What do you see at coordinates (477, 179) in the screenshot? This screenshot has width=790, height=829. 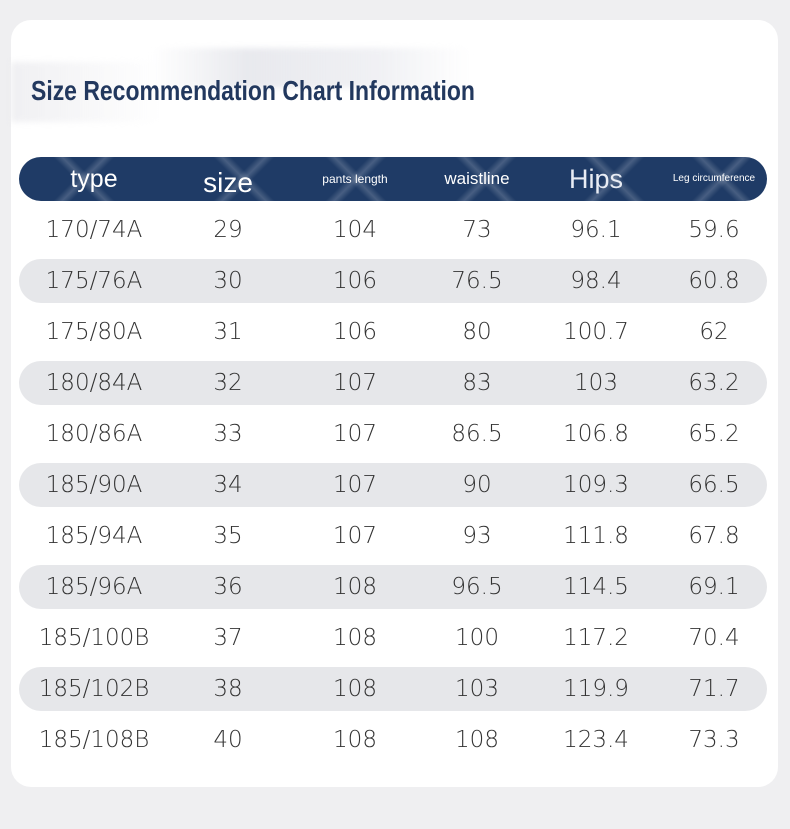 I see `header-waistline: waistline` at bounding box center [477, 179].